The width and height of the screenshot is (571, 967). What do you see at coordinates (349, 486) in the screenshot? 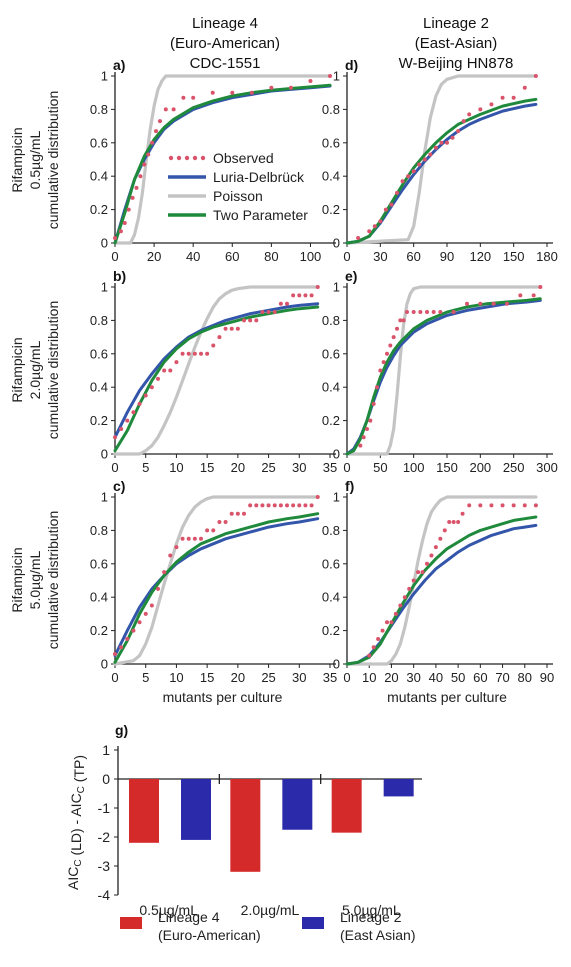
I see `panel-label: f)` at bounding box center [349, 486].